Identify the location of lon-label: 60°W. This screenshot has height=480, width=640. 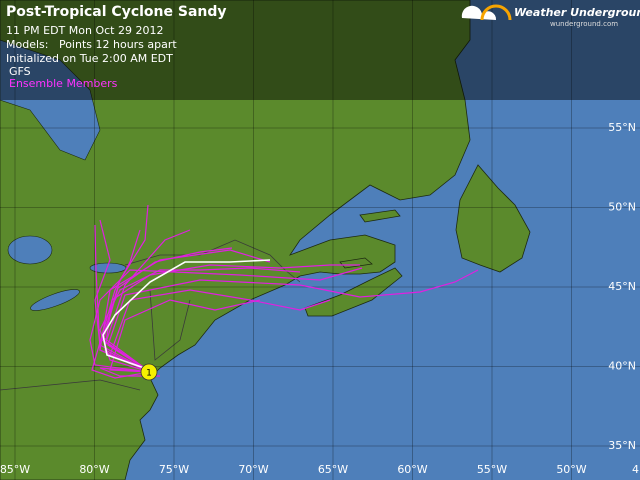
(412, 469).